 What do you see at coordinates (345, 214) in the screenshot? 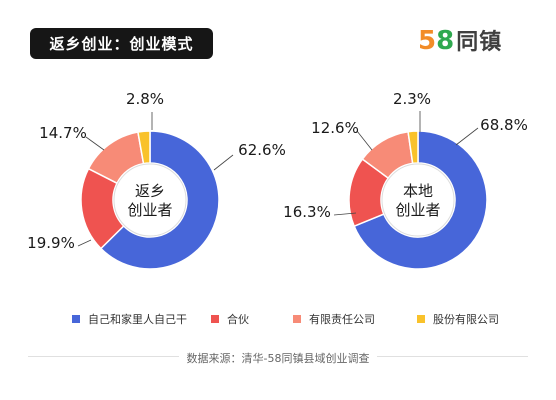
I see `donut2-leader-partnership` at bounding box center [345, 214].